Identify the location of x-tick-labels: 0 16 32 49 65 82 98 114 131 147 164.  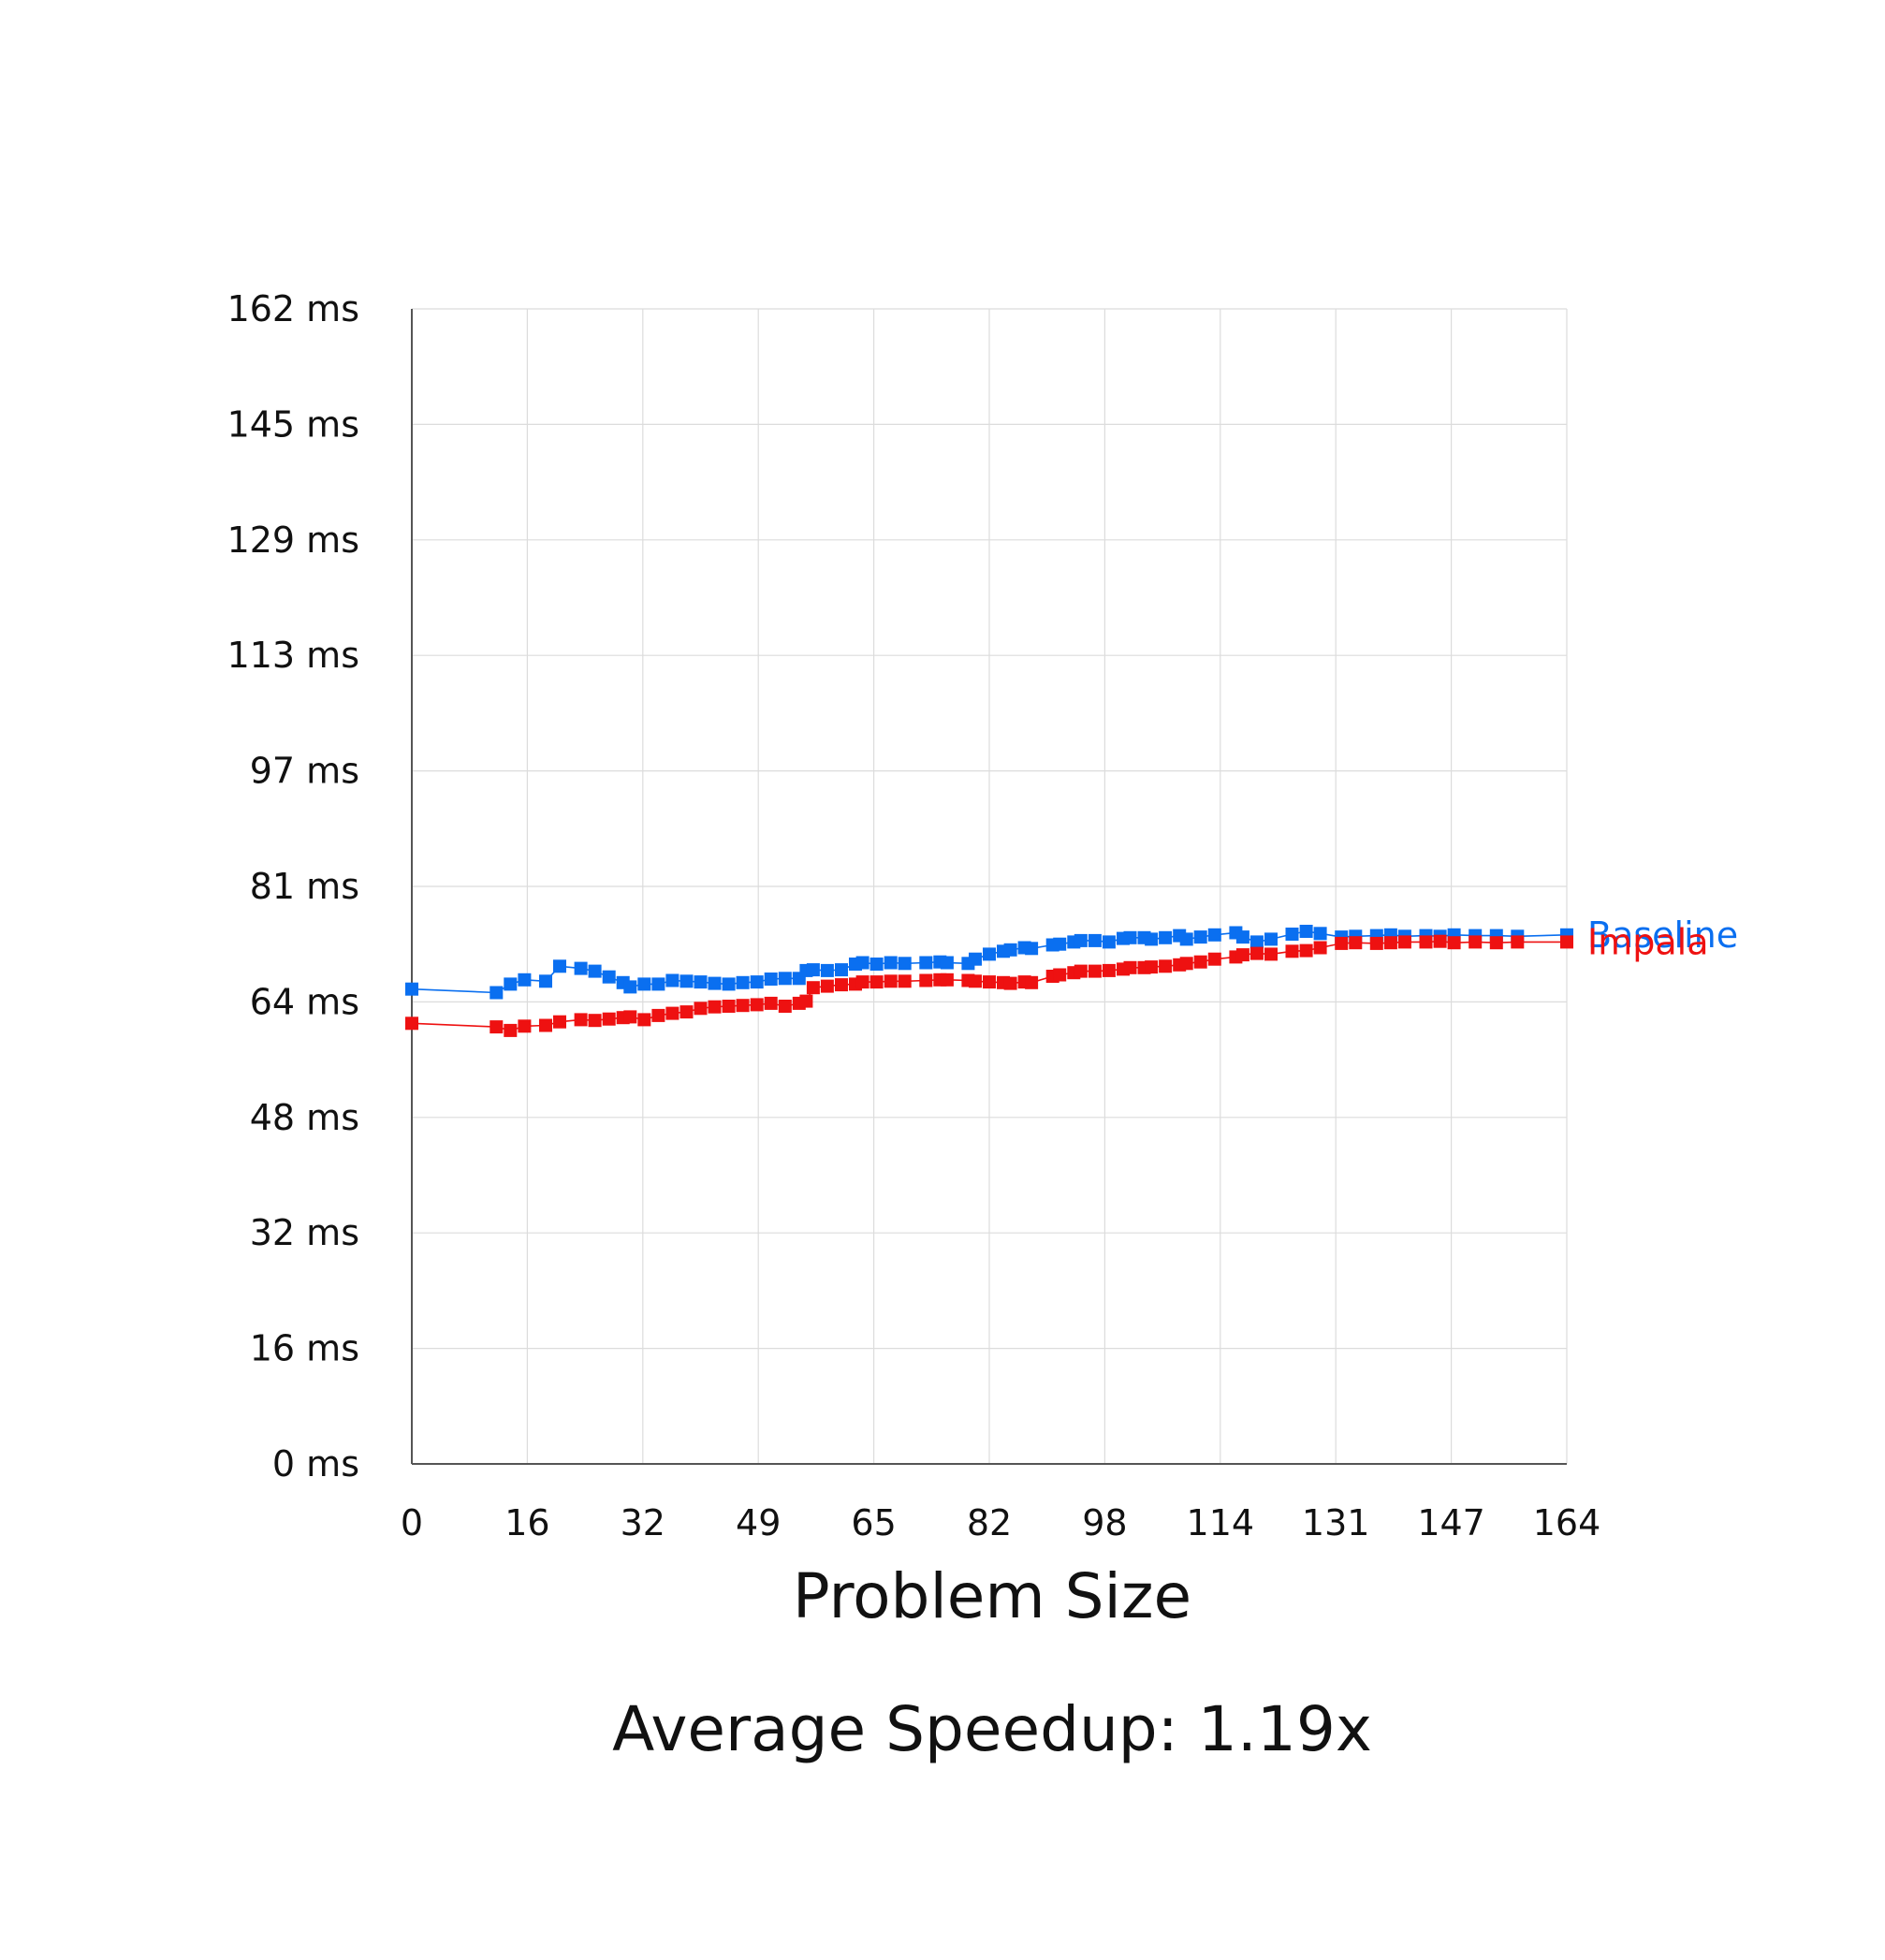
(1000, 1522).